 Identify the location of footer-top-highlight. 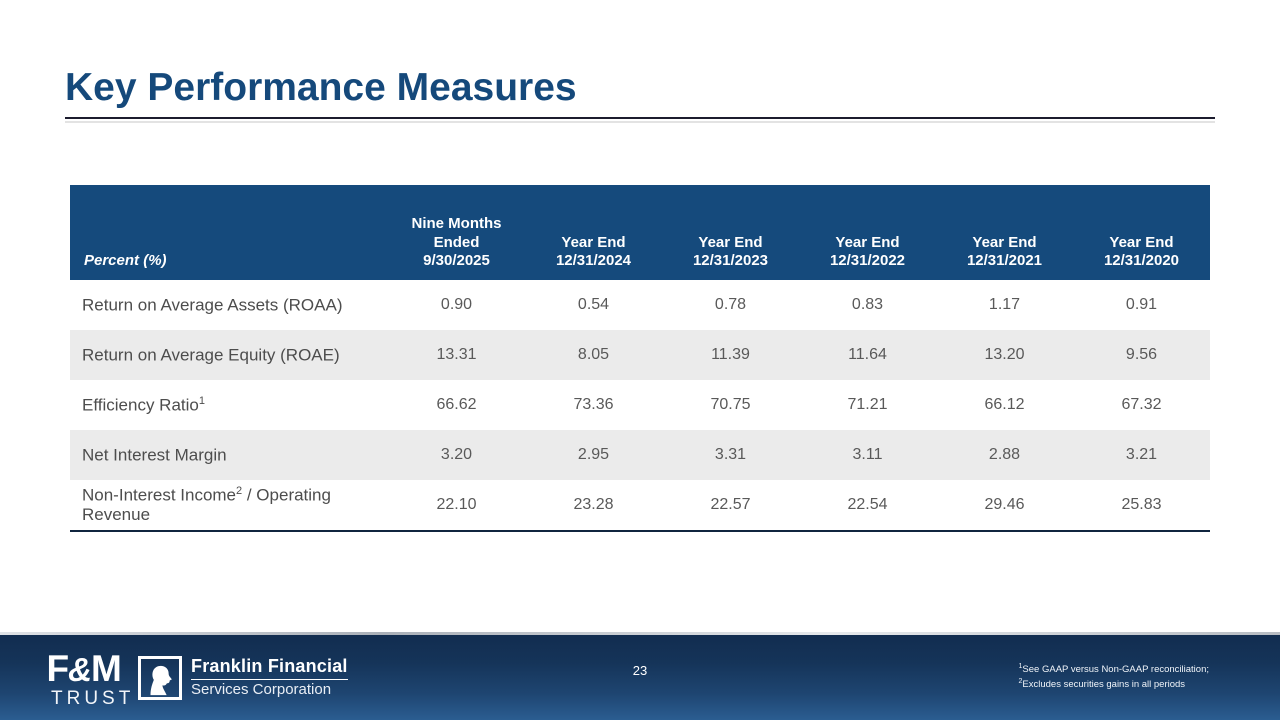
(640, 633).